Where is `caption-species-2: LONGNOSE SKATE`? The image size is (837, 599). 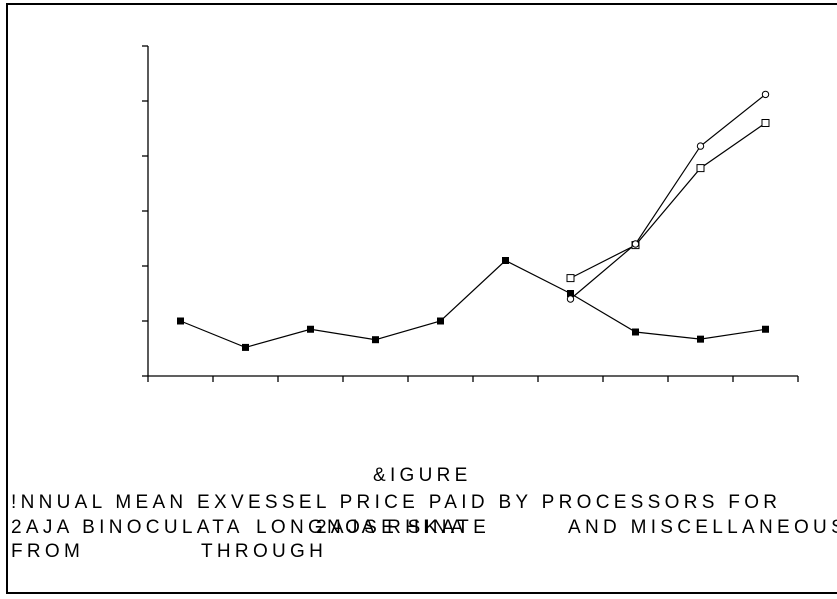
caption-species-2: LONGNOSE SKATE is located at coordinates (373, 527).